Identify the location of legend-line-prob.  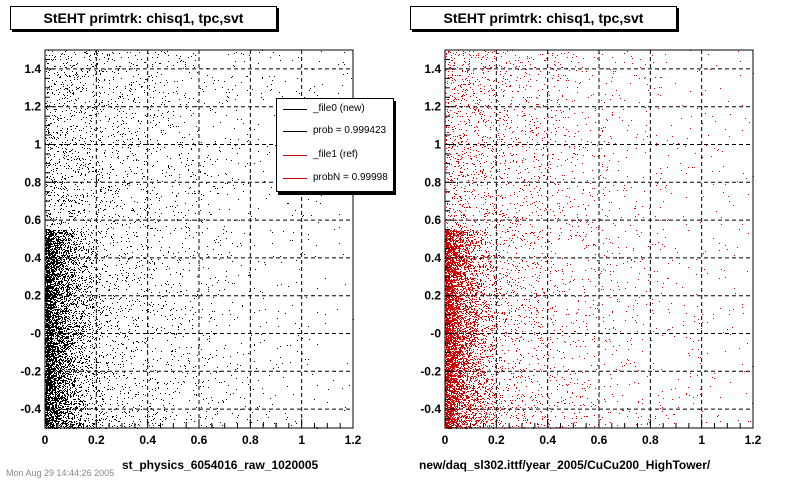
(295, 131).